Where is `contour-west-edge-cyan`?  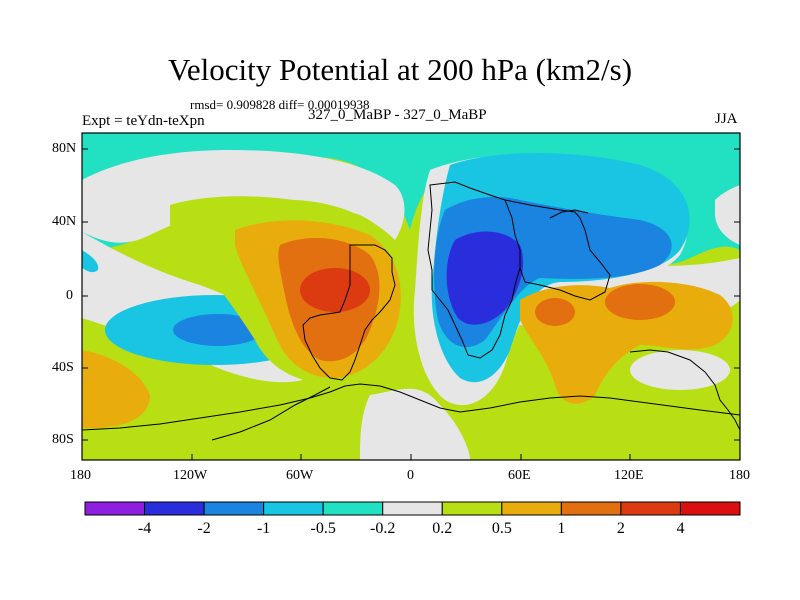 contour-west-edge-cyan is located at coordinates (90, 261).